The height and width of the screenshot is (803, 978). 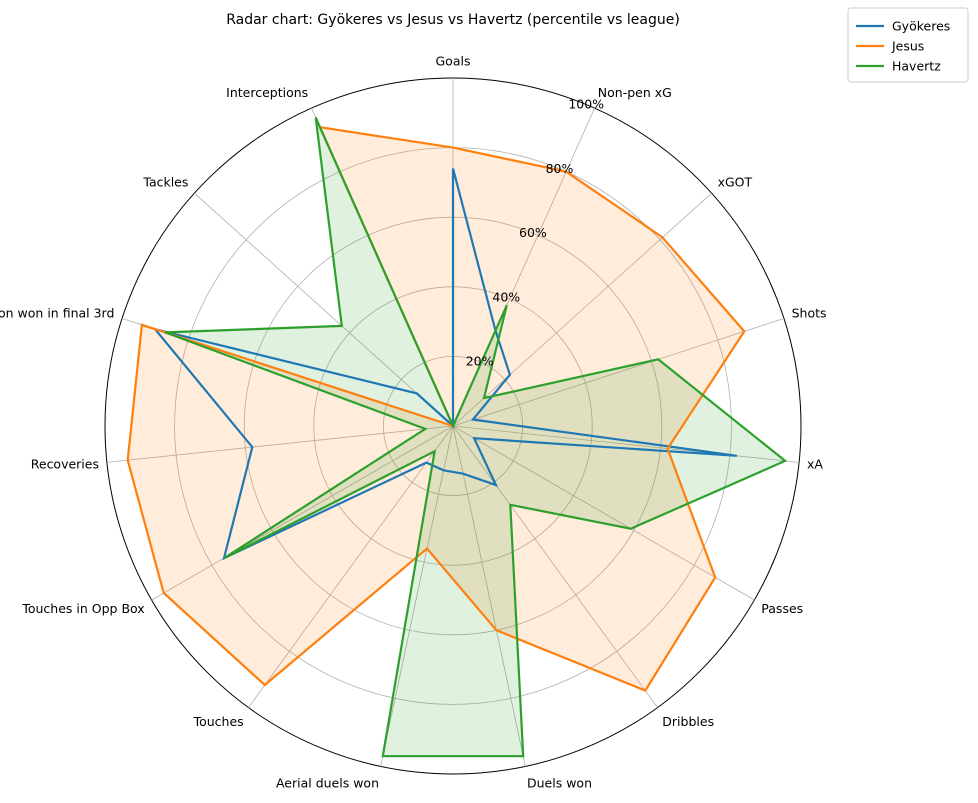 What do you see at coordinates (327, 783) in the screenshot?
I see `axis-label-8: Aerial duels won` at bounding box center [327, 783].